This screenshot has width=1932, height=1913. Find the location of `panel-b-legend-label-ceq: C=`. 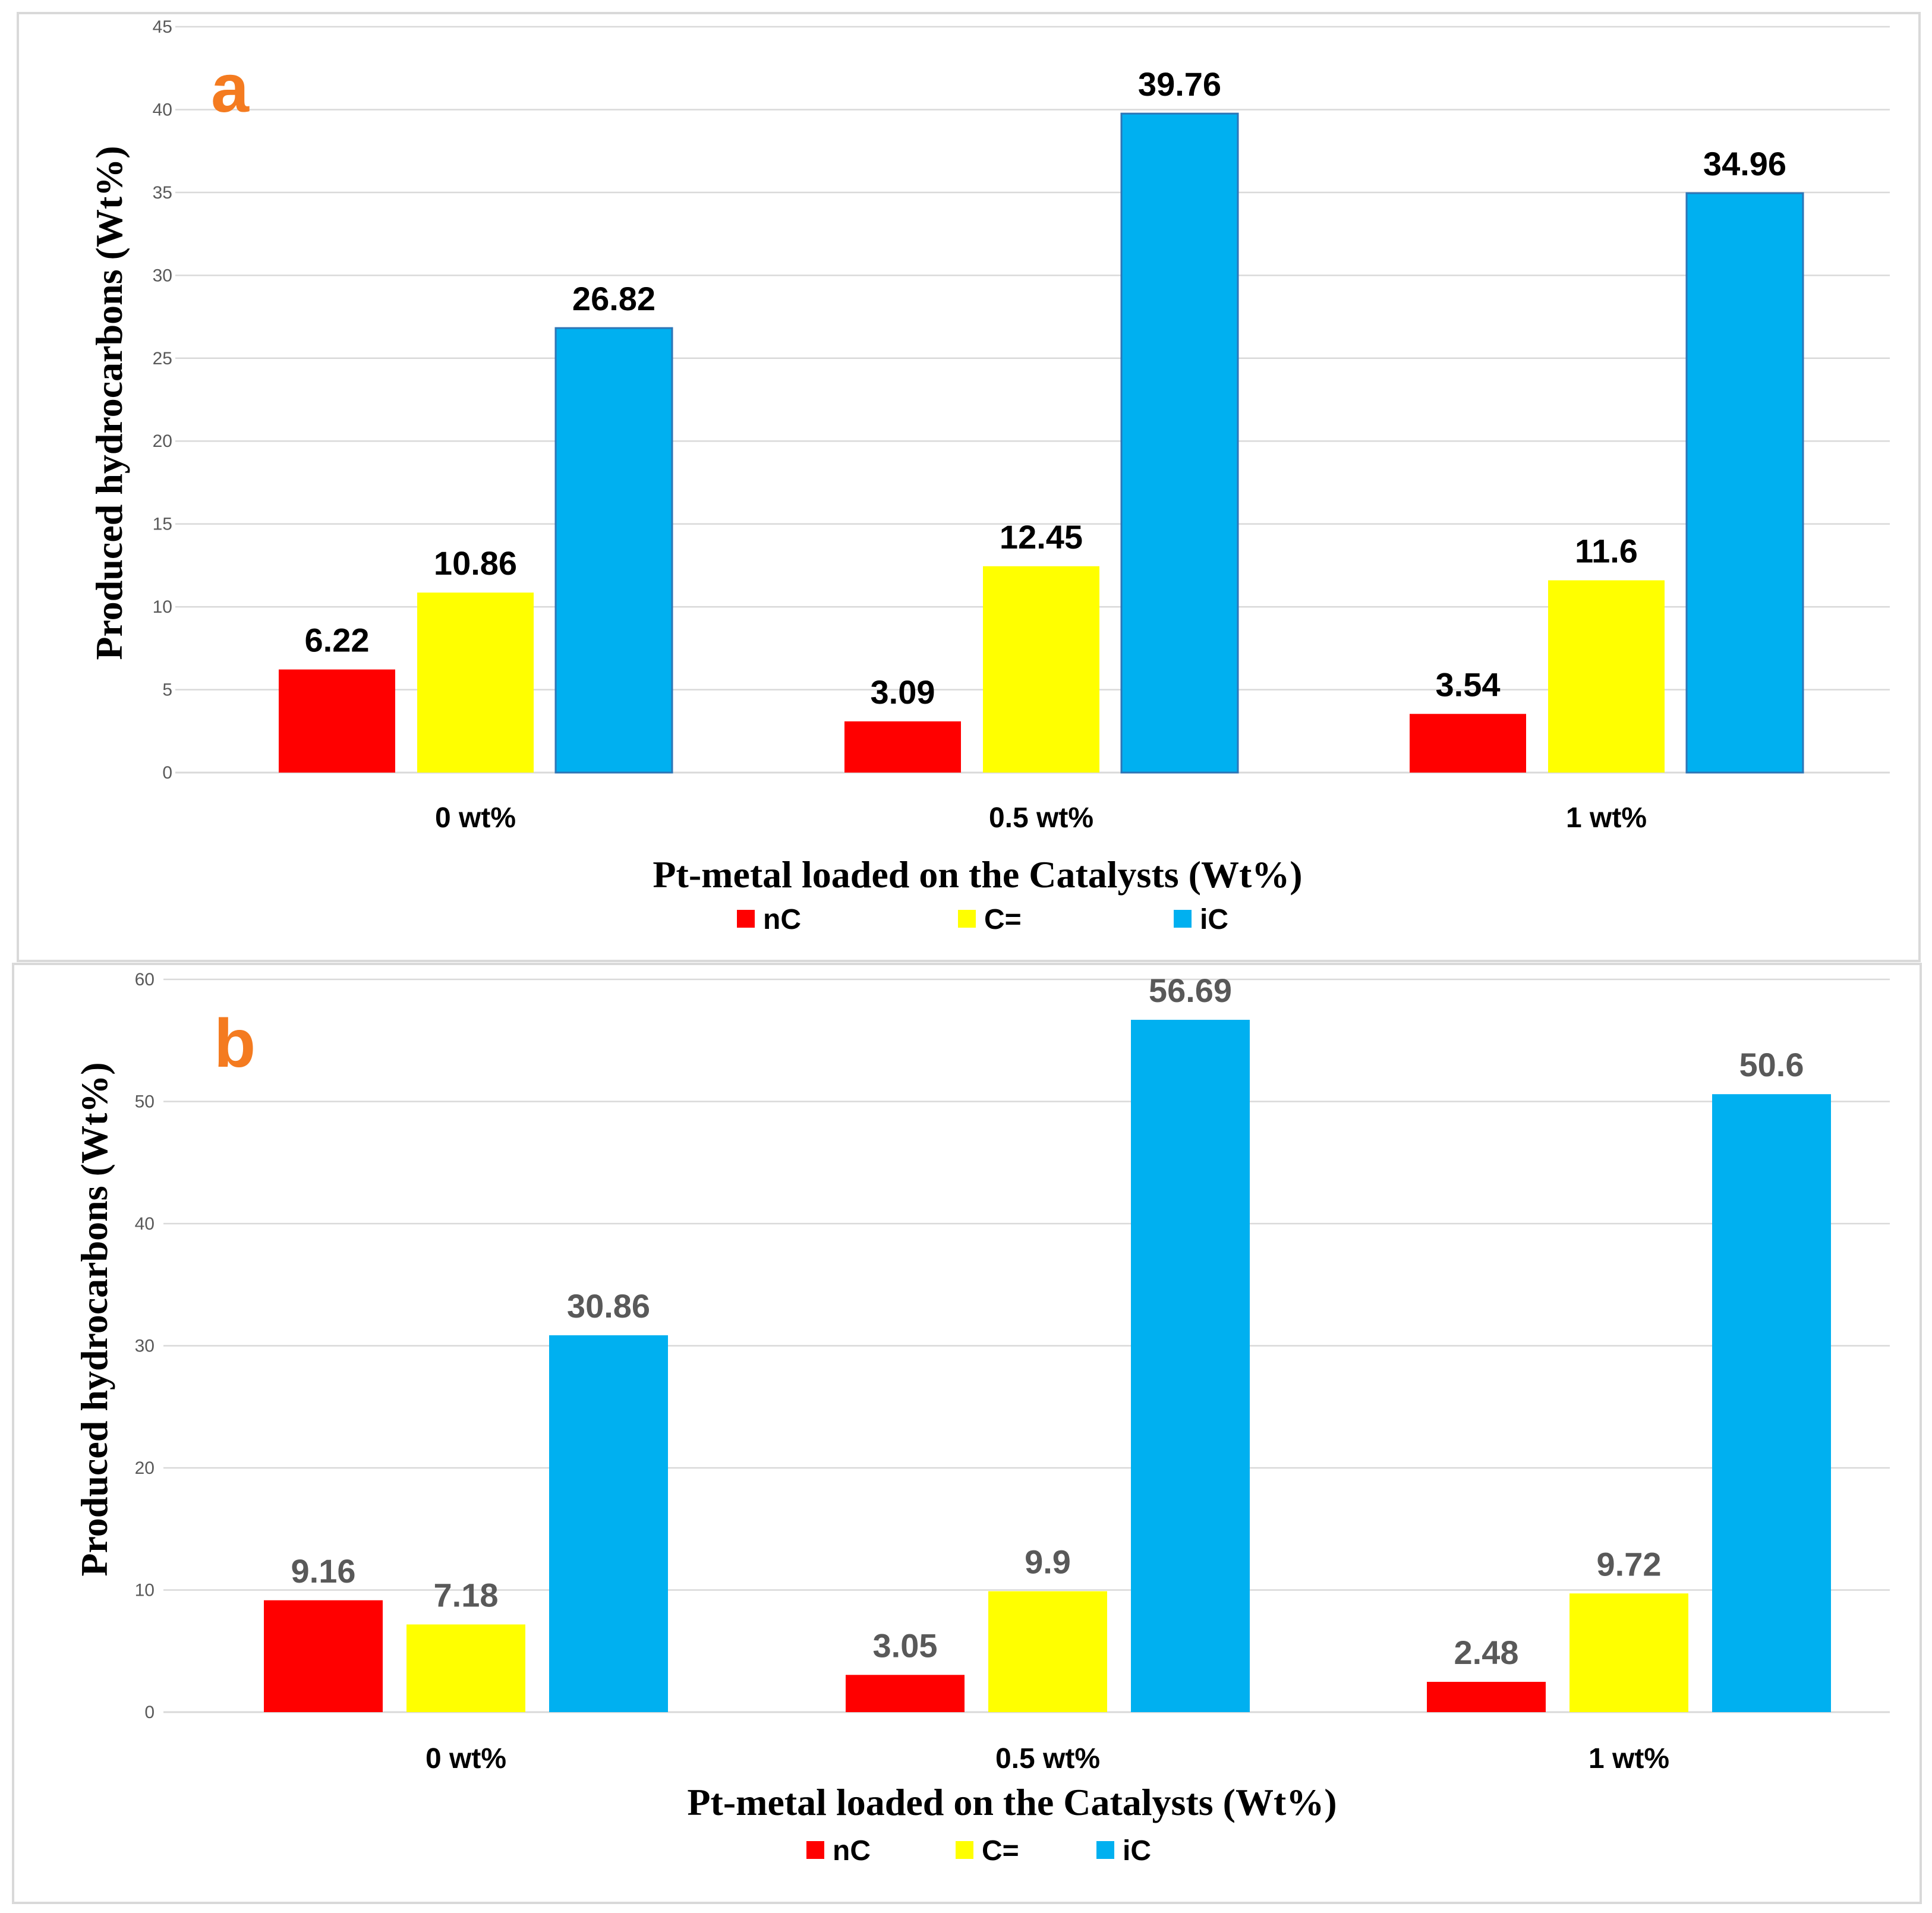

panel-b-legend-label-ceq: C= is located at coordinates (1000, 1851).